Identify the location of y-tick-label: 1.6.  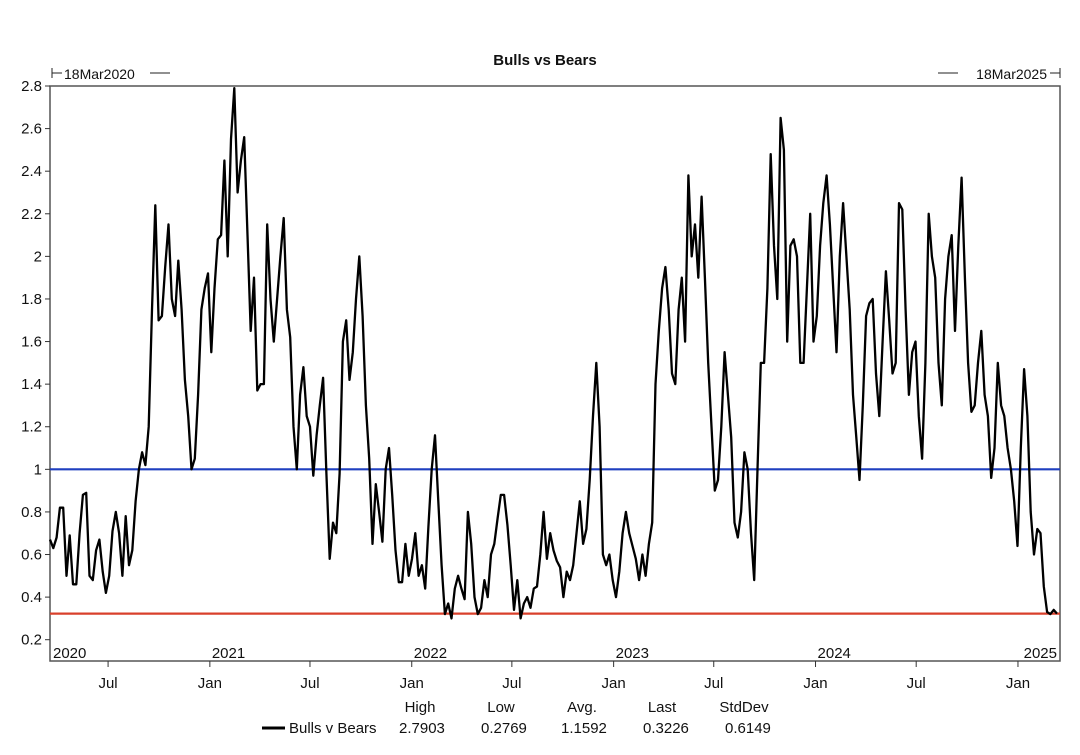
(31, 342).